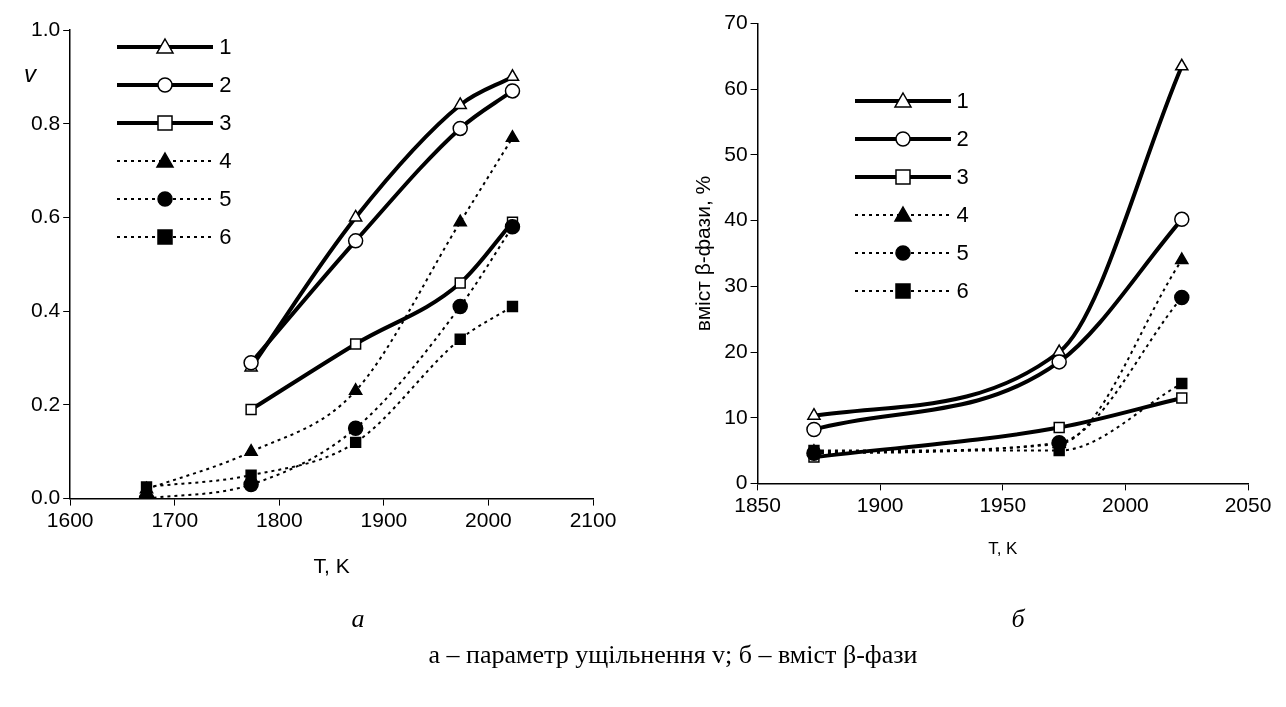  Describe the element at coordinates (736, 22) in the screenshot. I see `y-tick-label: 70` at that location.